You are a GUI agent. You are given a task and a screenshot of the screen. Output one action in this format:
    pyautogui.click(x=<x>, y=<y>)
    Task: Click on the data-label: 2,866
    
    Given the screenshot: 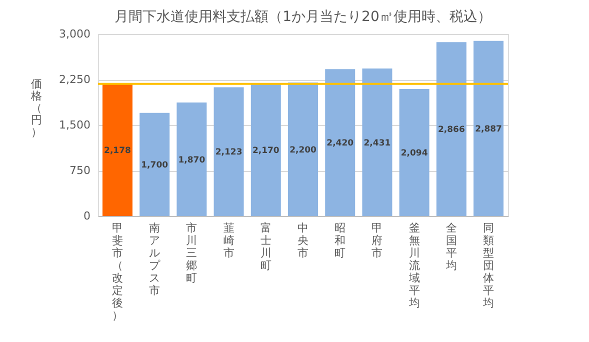 What is the action you would take?
    pyautogui.click(x=451, y=130)
    